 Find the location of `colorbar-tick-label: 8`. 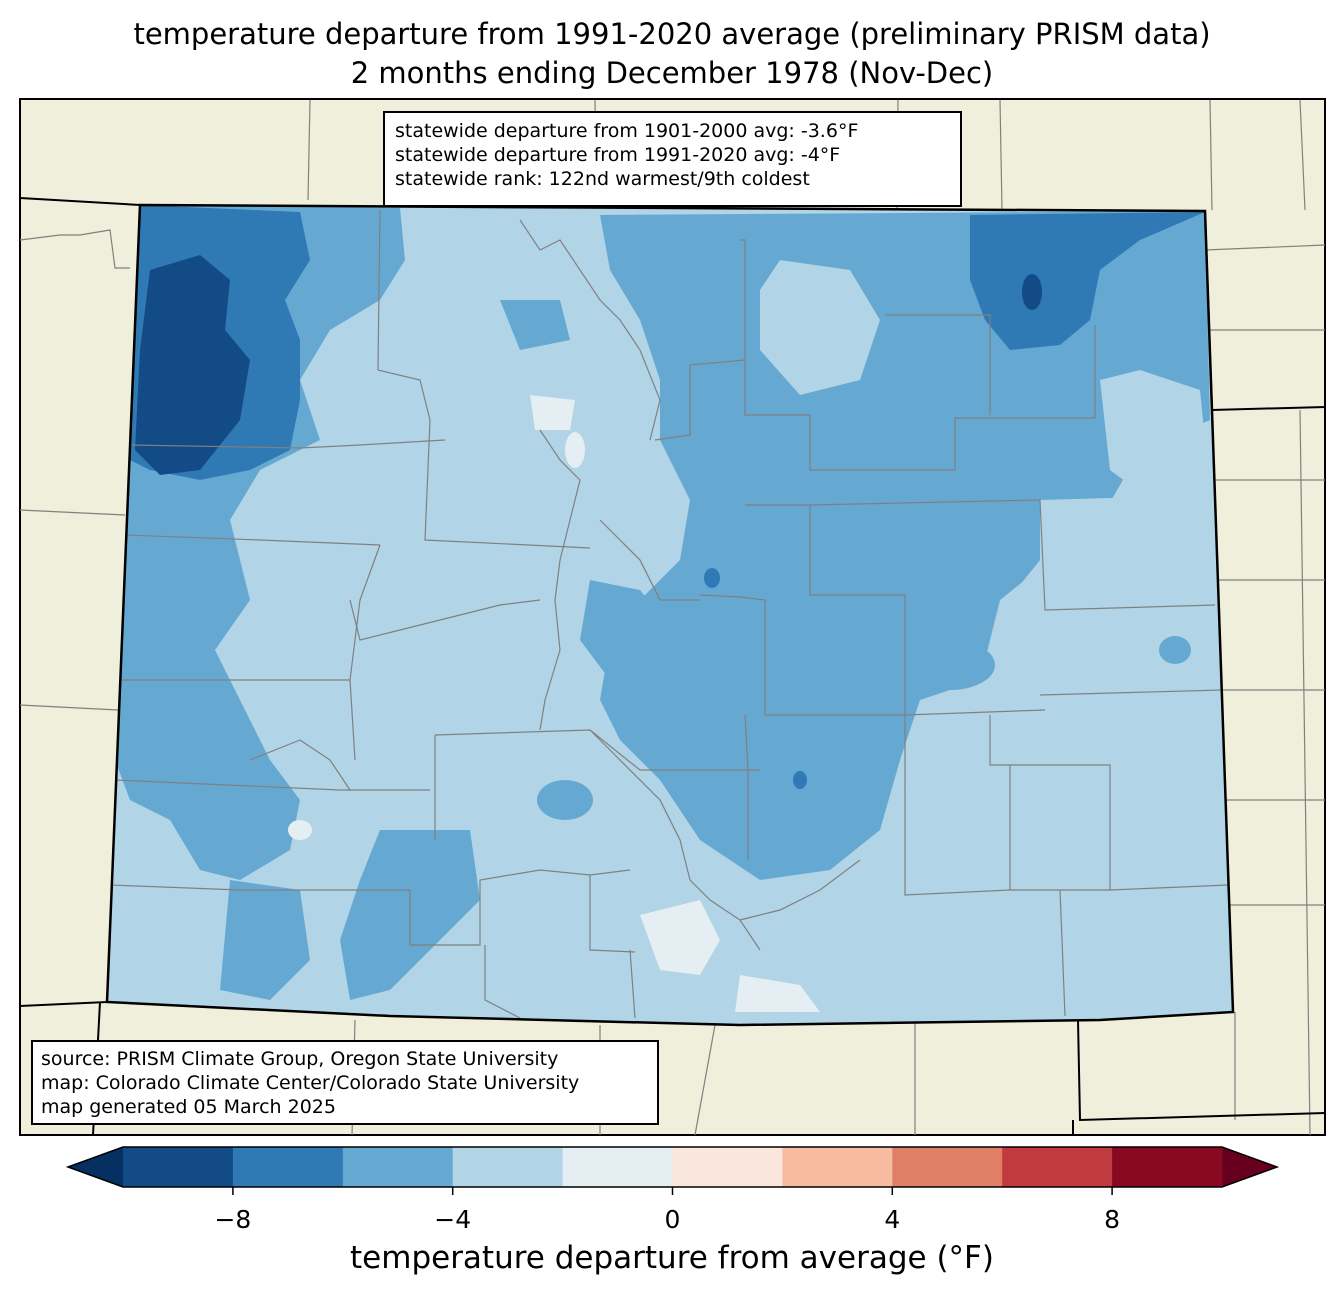

colorbar-tick-label: 8 is located at coordinates (1112, 1219).